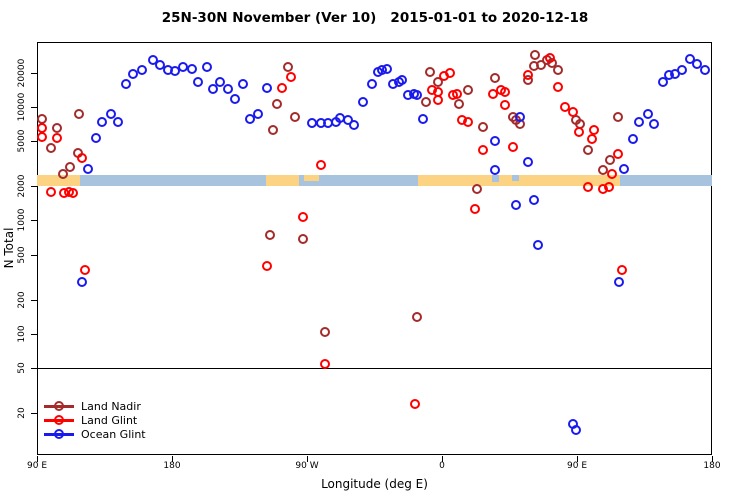 The image size is (750, 500). Describe the element at coordinates (374, 484) in the screenshot. I see `x-axis-title: Longitude (deg E)` at that location.